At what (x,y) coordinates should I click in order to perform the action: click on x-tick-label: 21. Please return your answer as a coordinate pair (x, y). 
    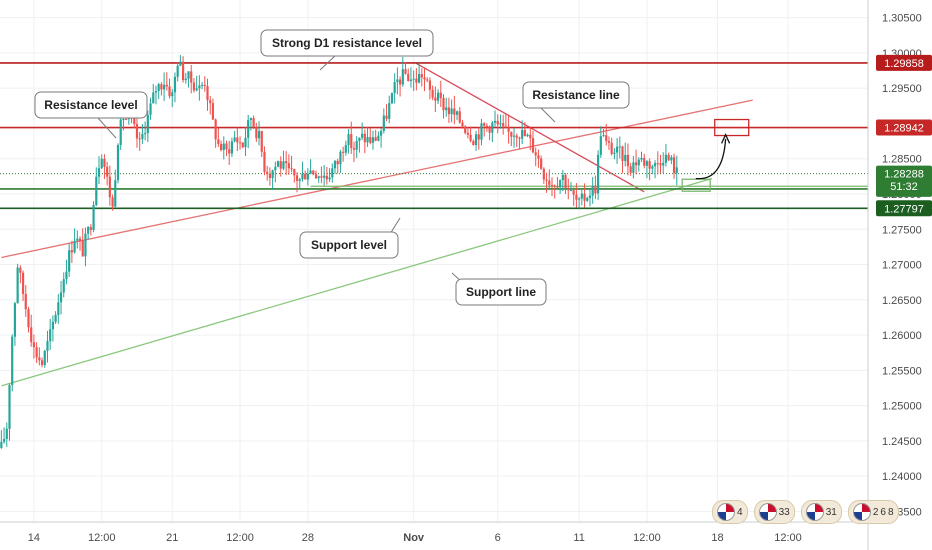
    Looking at the image, I should click on (172, 538).